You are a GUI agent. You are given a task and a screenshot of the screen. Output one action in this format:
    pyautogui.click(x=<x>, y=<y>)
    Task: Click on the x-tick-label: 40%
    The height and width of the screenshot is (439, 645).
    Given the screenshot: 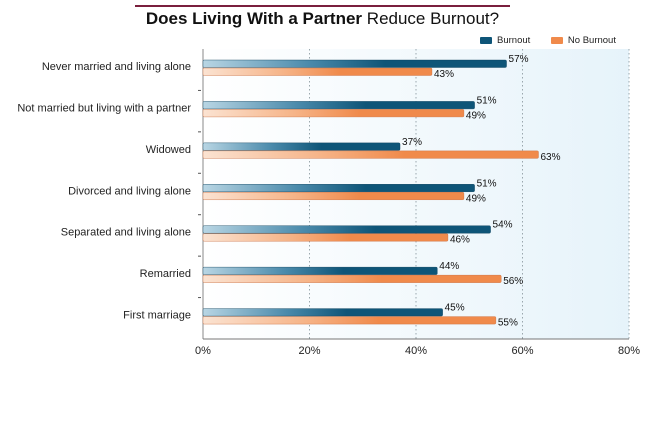 What is the action you would take?
    pyautogui.click(x=416, y=351)
    